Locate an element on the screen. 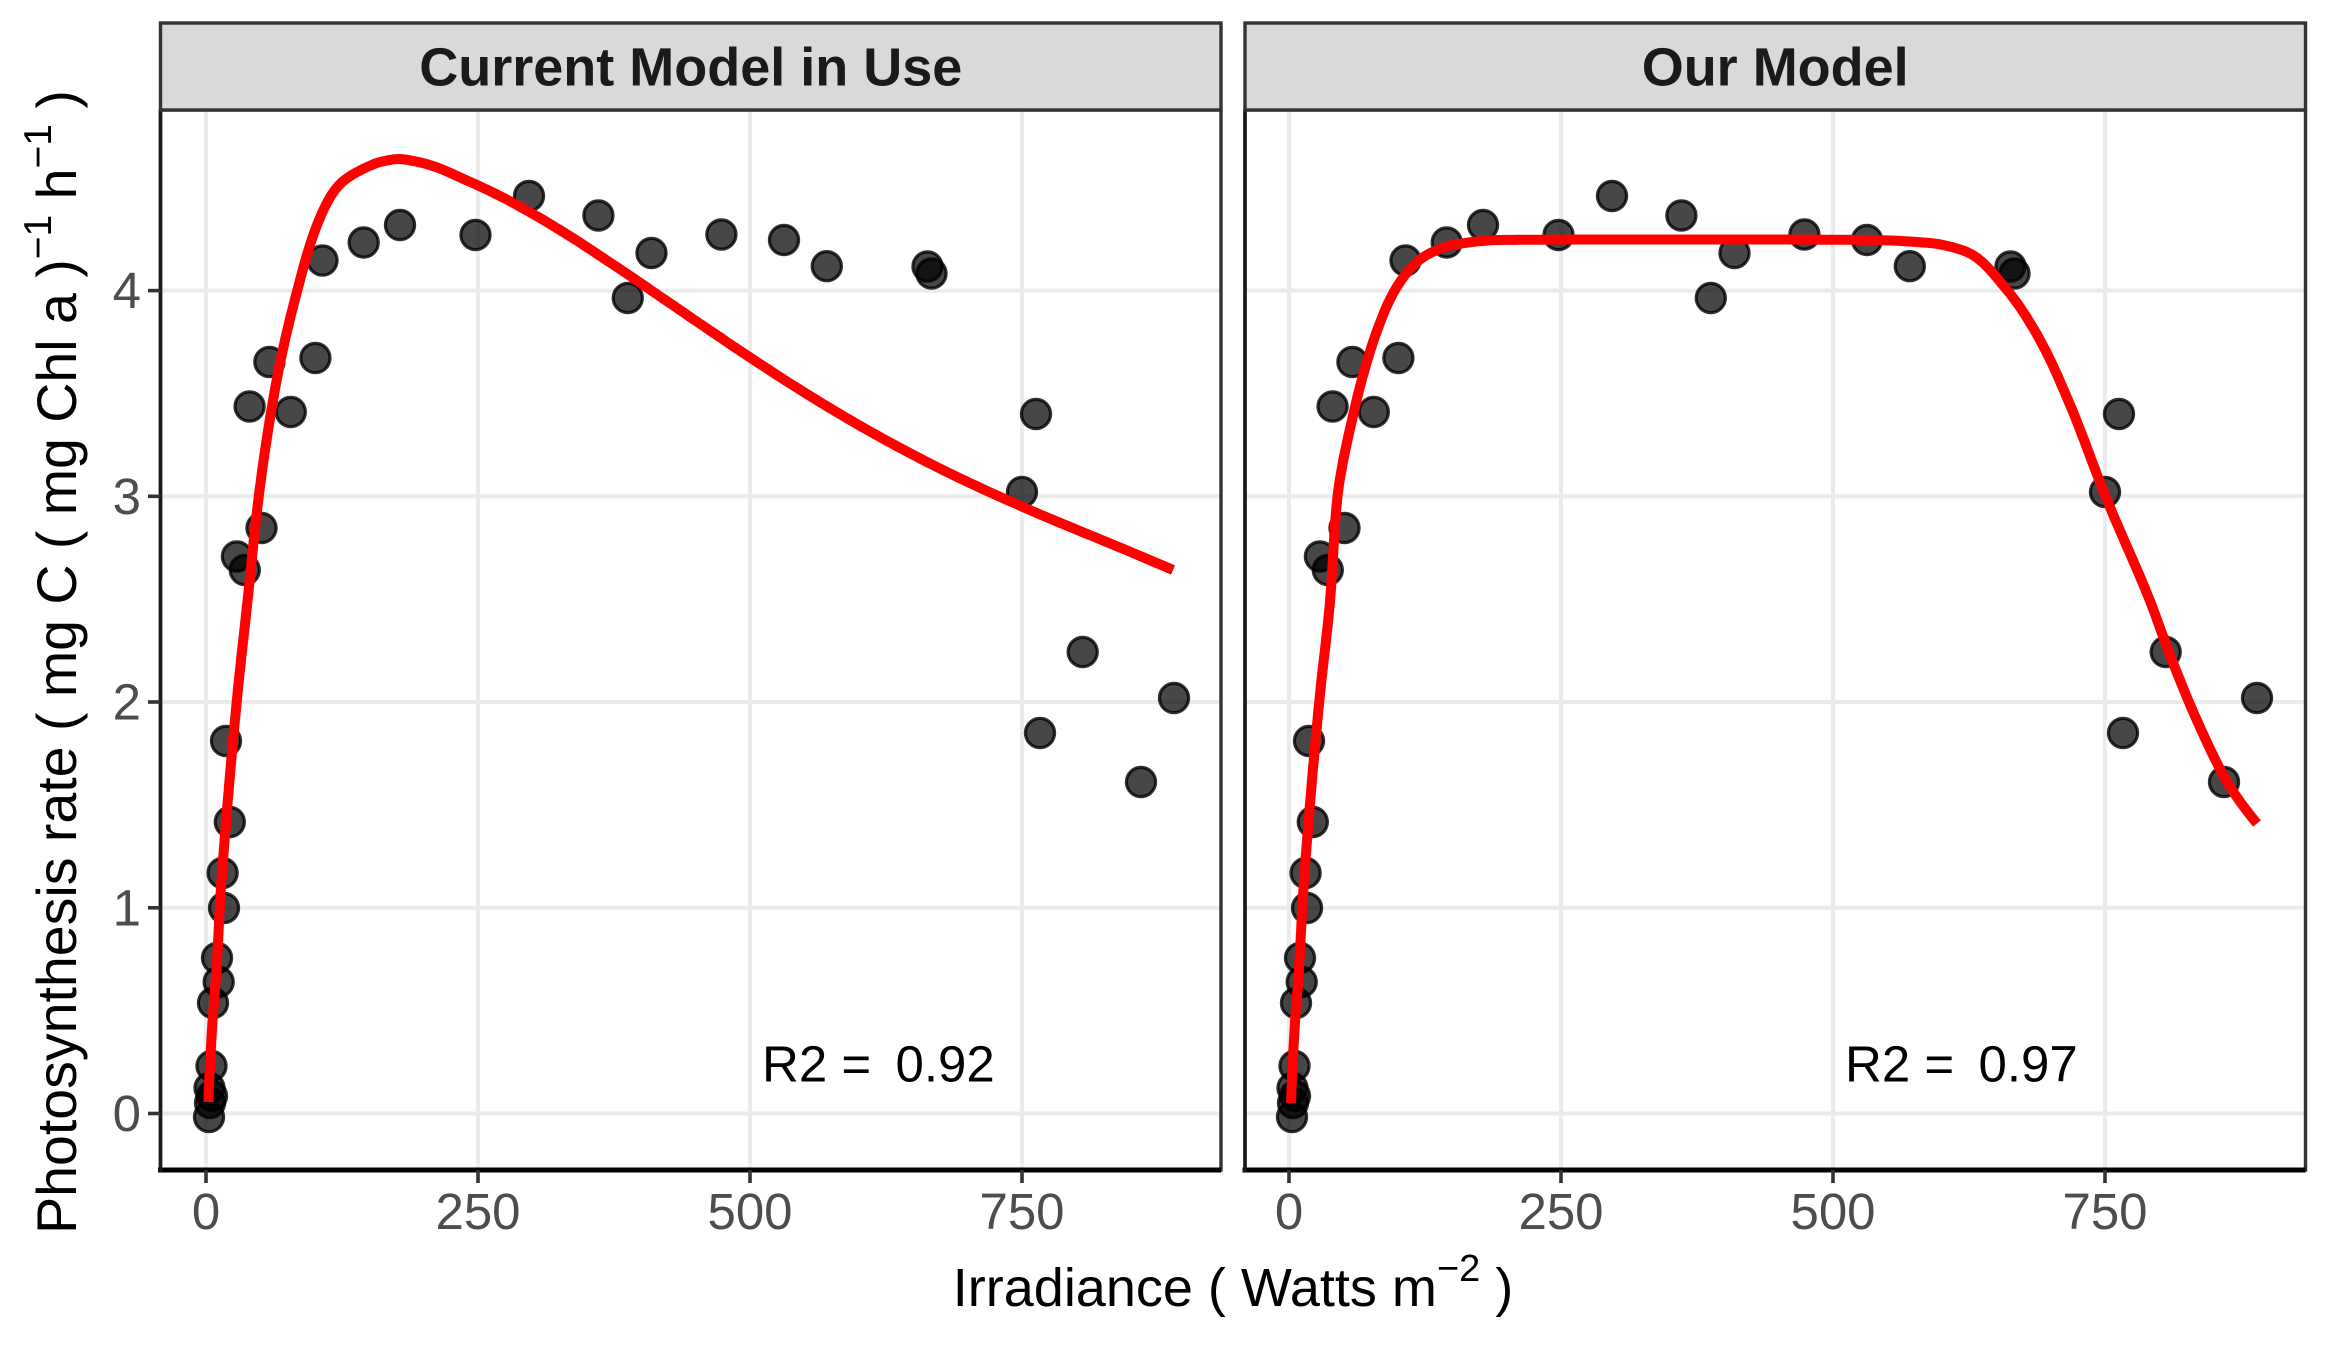  svg-text: R2 = 0.92 is located at coordinates (878, 1064).